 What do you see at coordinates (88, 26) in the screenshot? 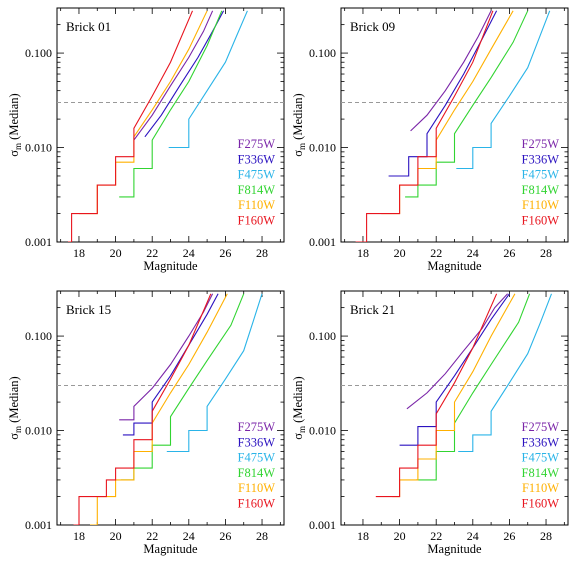
I see `panel-title: Brick 01` at bounding box center [88, 26].